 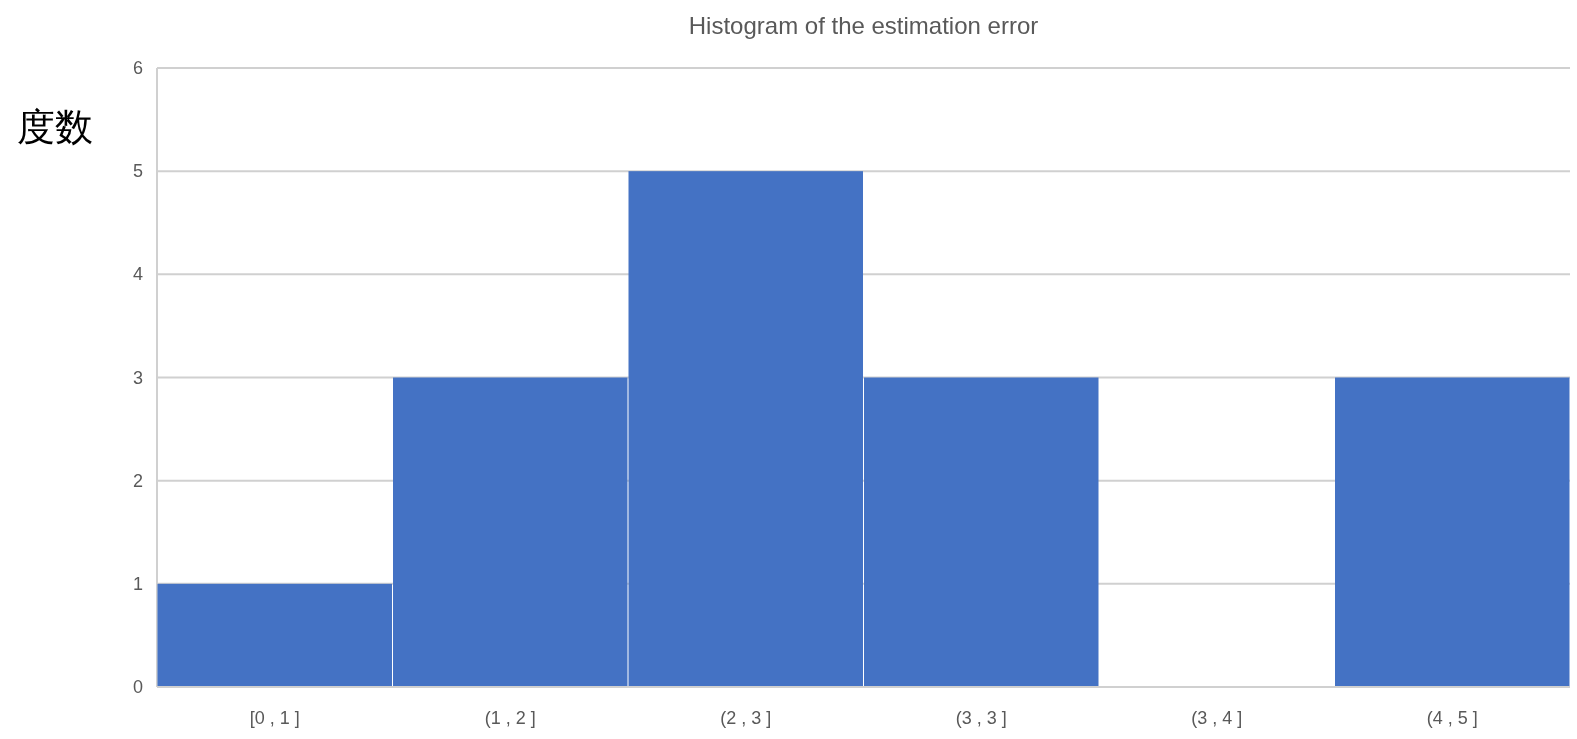 What do you see at coordinates (137, 583) in the screenshot?
I see `y-tick-label: 1` at bounding box center [137, 583].